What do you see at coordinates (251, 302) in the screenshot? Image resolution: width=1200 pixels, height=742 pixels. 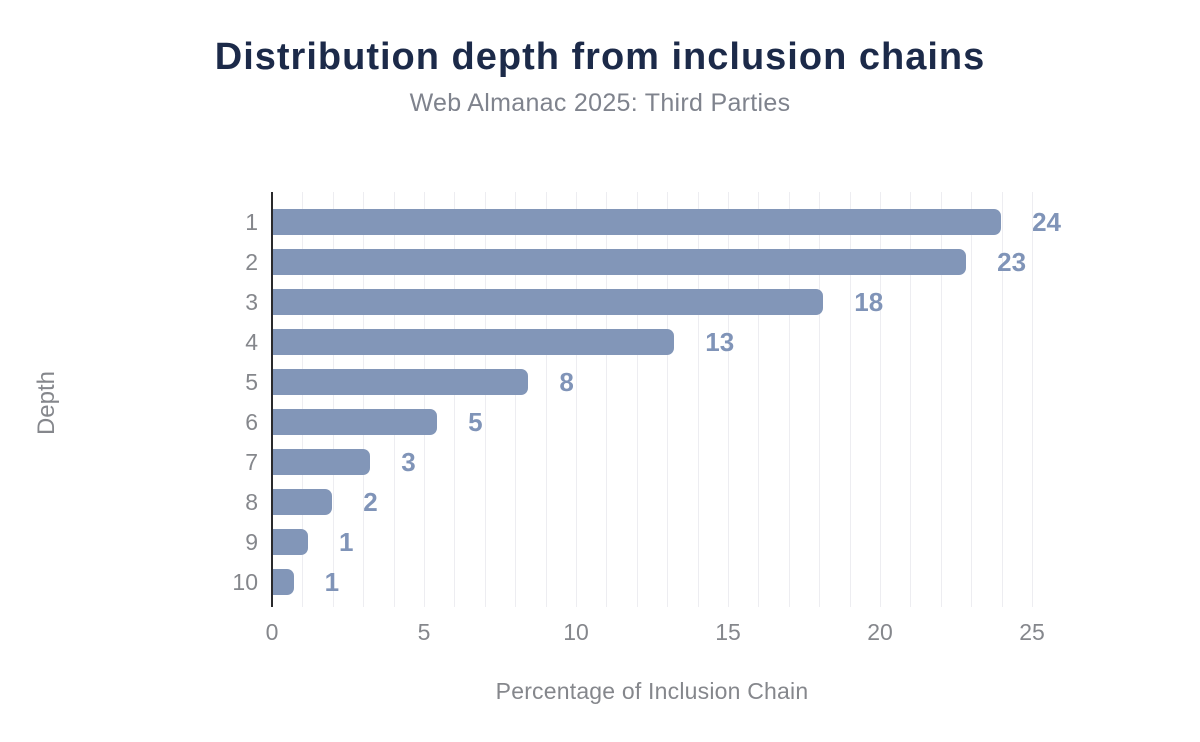 I see `category-label: 3` at bounding box center [251, 302].